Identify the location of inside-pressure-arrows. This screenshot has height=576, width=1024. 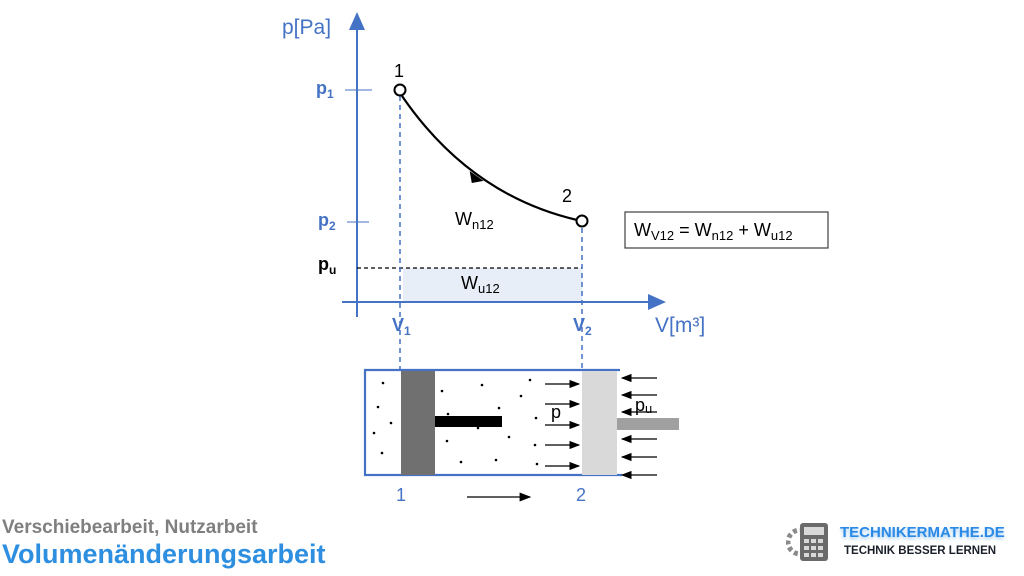
(563, 425).